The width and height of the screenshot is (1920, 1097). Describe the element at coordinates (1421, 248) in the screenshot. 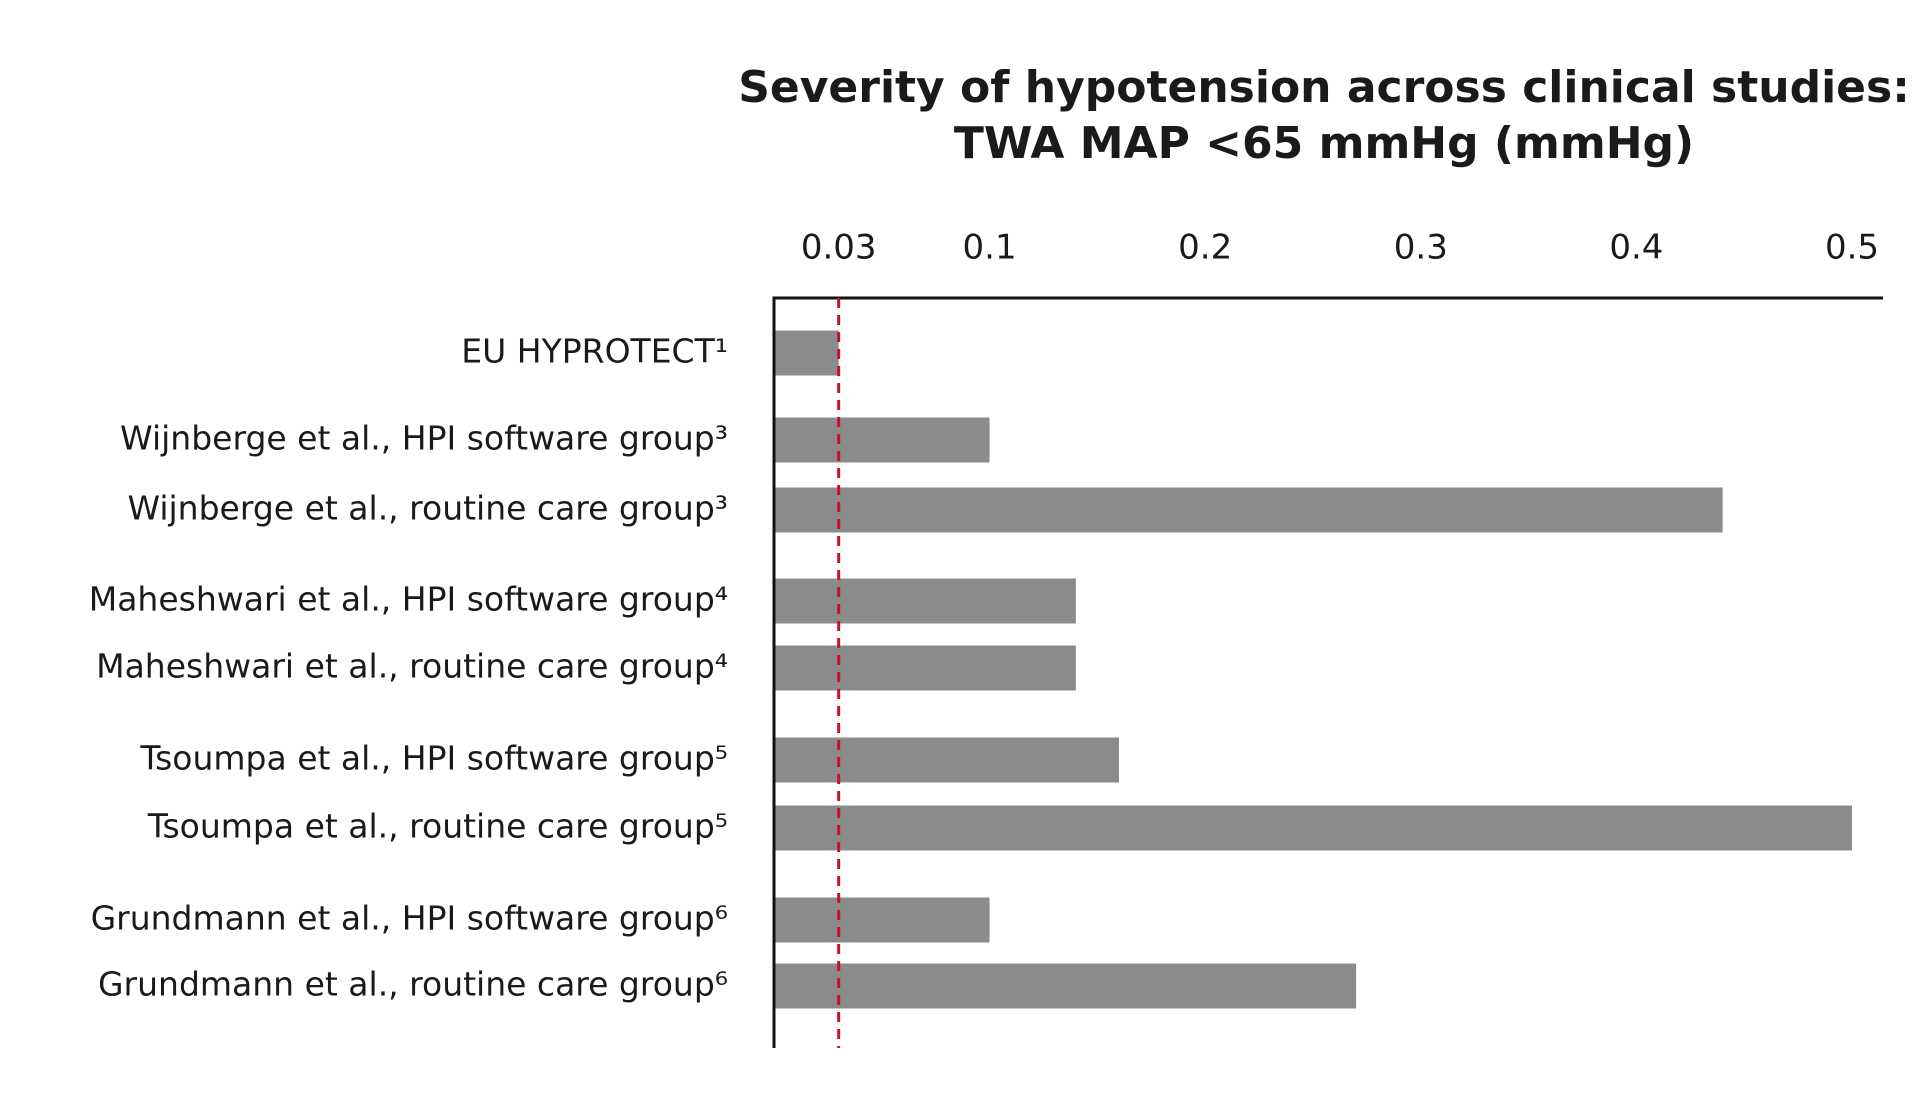

I see `x-tick-label: 0.3` at that location.